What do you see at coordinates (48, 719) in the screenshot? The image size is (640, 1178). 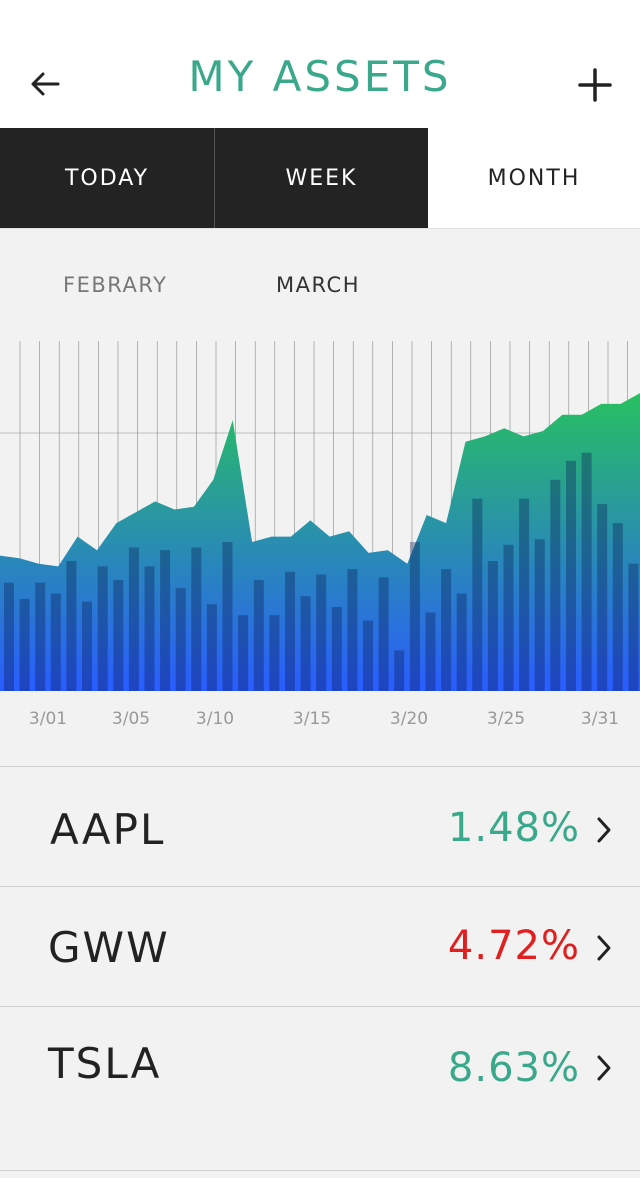 I see `x-tick-label: 3/01` at bounding box center [48, 719].